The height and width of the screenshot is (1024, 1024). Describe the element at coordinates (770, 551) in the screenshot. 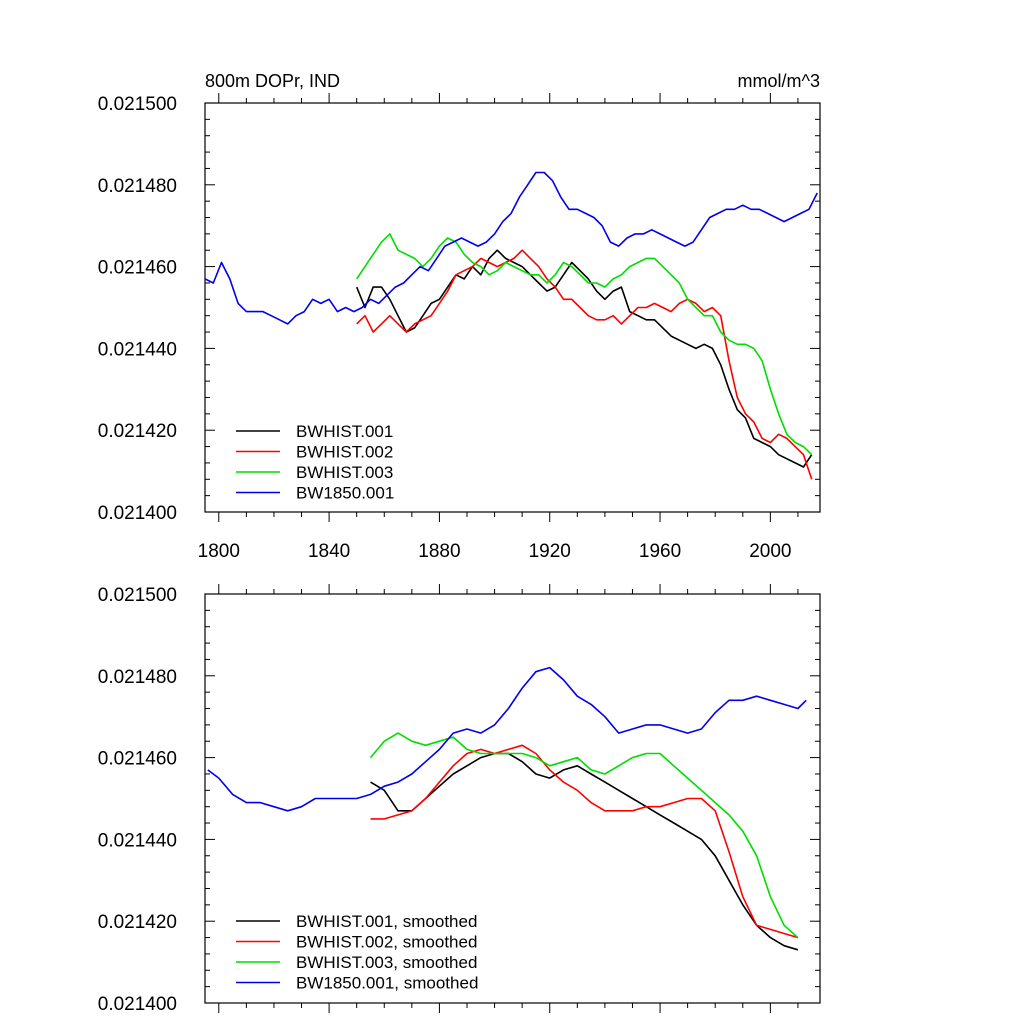

I see `x-tick-label: 2000` at that location.